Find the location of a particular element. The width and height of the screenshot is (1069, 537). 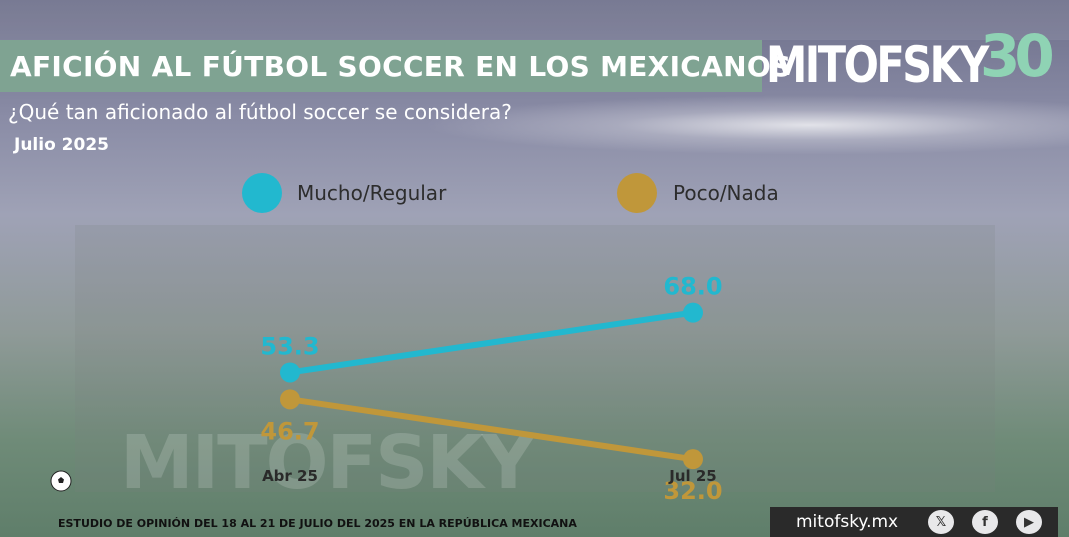

x-tick-label: Abr 25 is located at coordinates (290, 476).